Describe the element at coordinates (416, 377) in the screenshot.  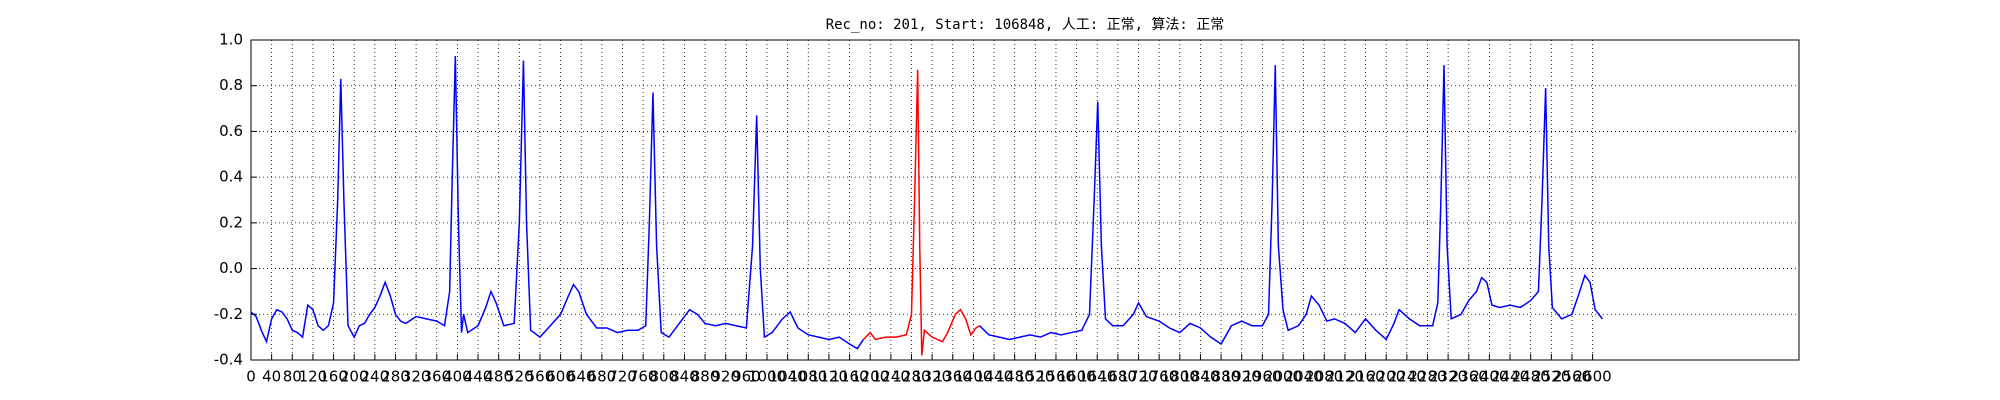
I see `x-tick-label: 320` at that location.